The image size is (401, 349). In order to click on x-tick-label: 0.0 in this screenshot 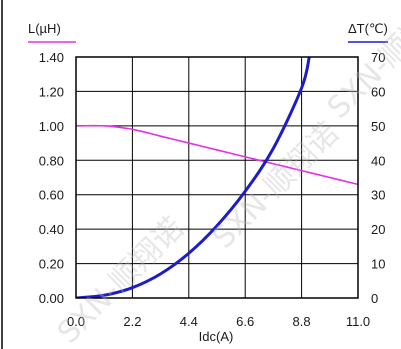, I will do `click(76, 321)`.